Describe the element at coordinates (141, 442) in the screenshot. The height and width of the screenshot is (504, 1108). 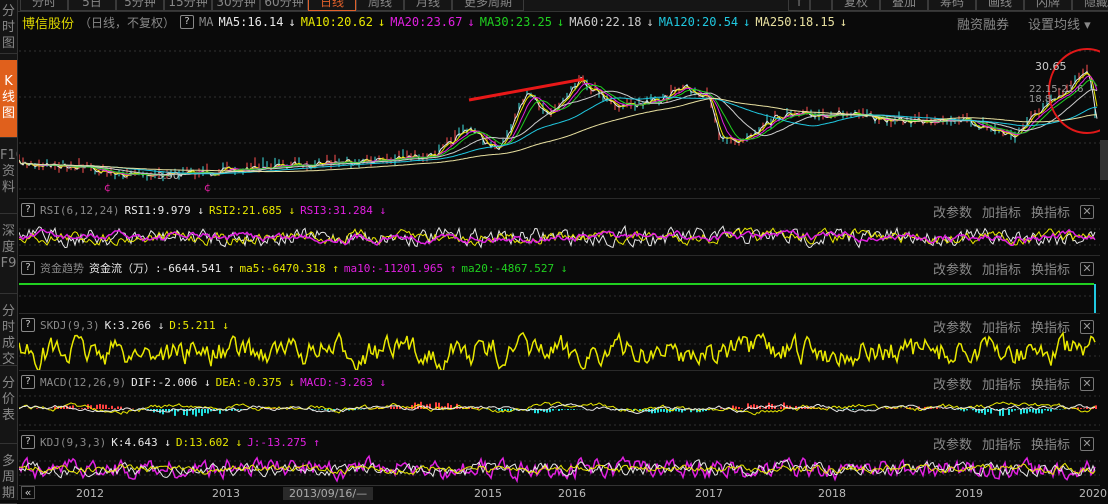
I see `indicator-value: K:4.643 ↓` at that location.